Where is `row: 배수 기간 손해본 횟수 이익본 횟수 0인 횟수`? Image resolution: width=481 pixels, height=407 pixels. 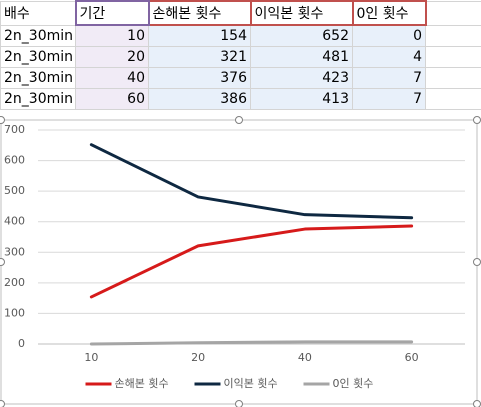 row: 배수 기간 손해본 횟수 이익본 횟수 0인 횟수 is located at coordinates (240, 13).